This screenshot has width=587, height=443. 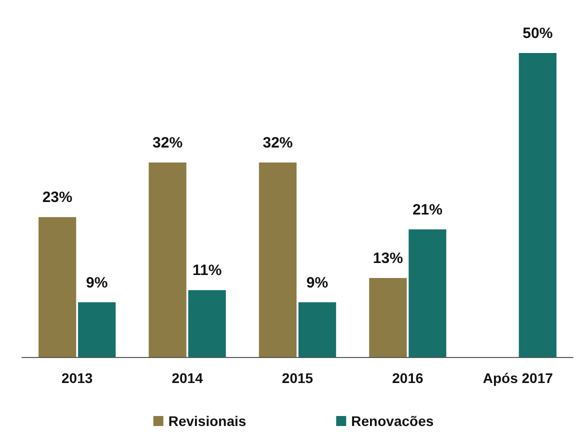 What do you see at coordinates (207, 421) in the screenshot?
I see `legend-label: Revisionais` at bounding box center [207, 421].